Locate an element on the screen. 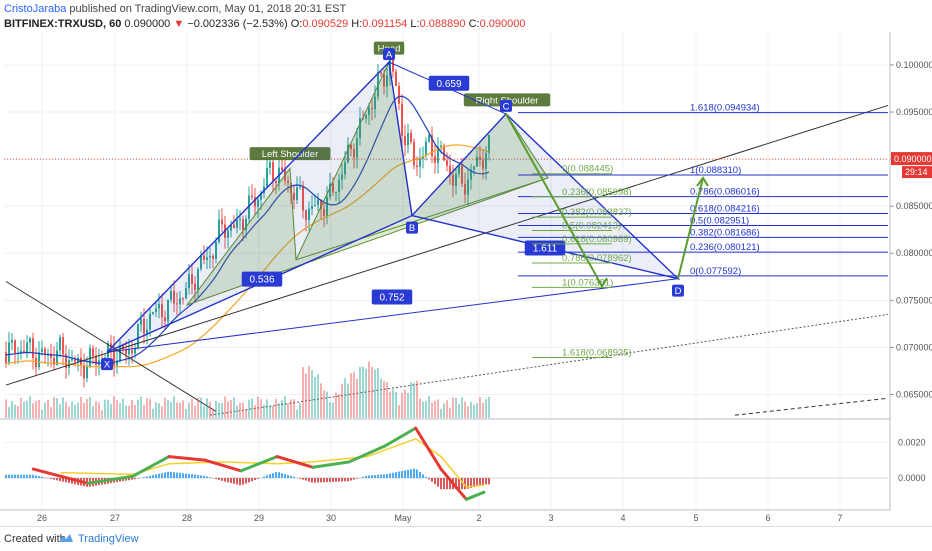 The width and height of the screenshot is (932, 551). ratio-label-text: 0.536 is located at coordinates (261, 280).